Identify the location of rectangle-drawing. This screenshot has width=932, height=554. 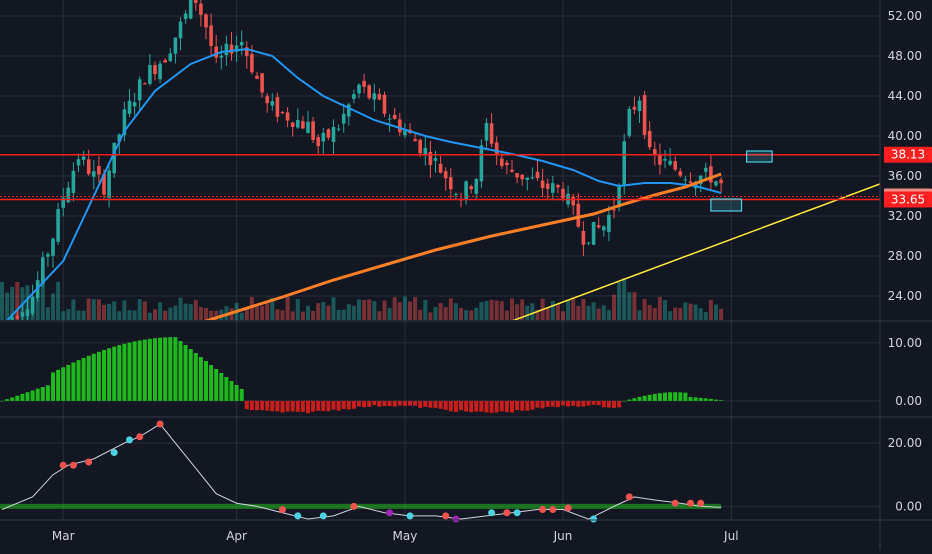
(726, 205).